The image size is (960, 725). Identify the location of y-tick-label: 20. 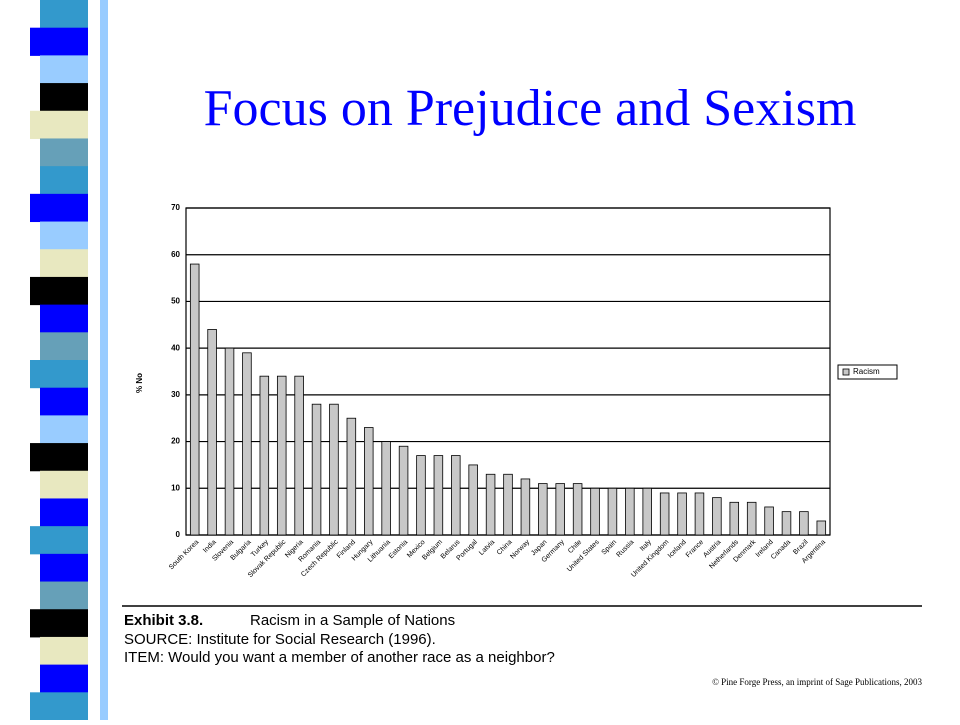
(175, 441).